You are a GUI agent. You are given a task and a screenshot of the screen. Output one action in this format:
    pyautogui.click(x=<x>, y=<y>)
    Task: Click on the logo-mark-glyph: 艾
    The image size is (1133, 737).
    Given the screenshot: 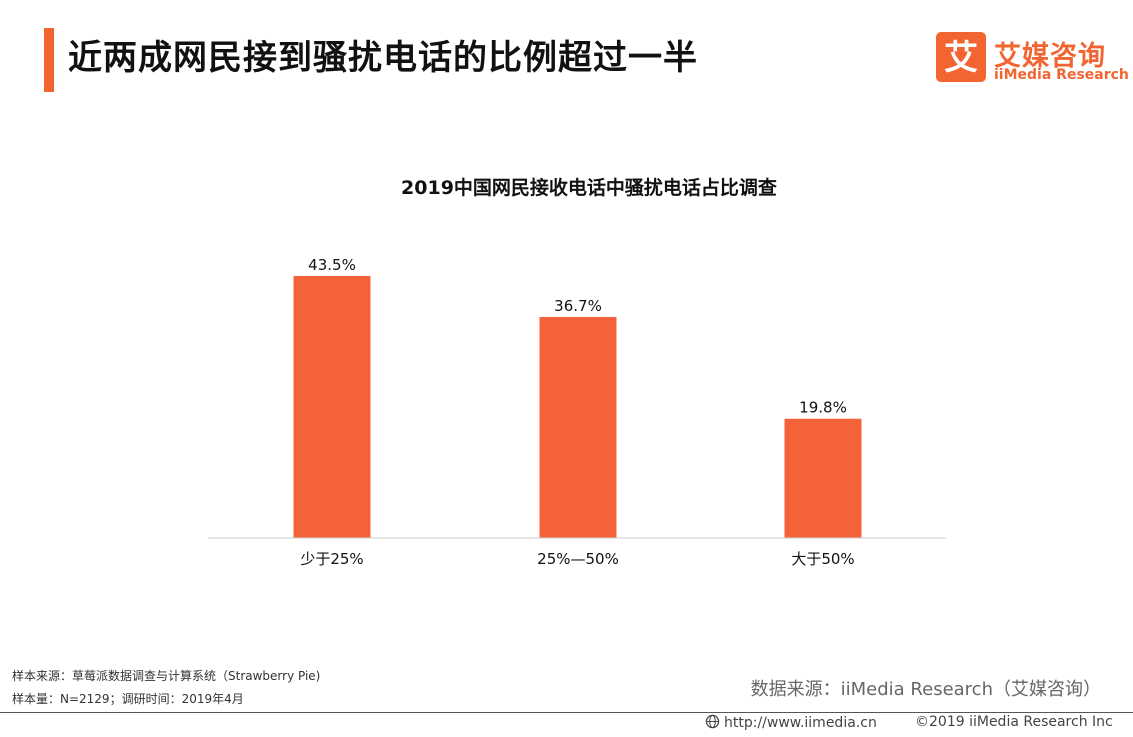 What is the action you would take?
    pyautogui.click(x=961, y=58)
    